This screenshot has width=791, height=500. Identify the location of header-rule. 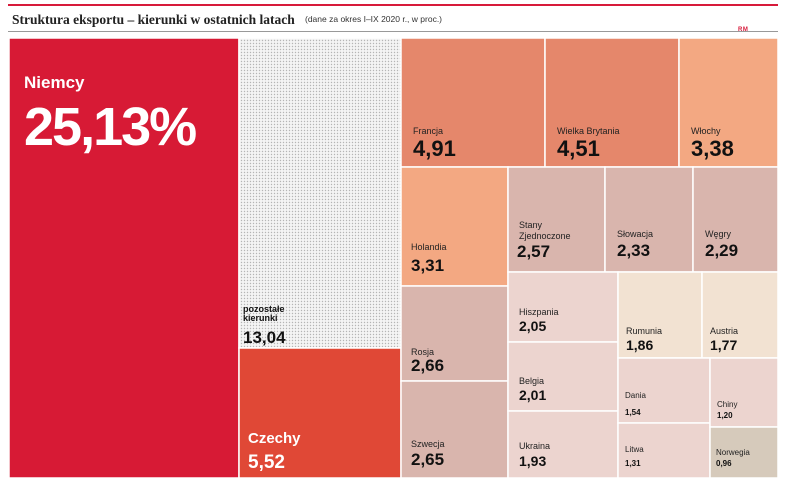
(393, 31).